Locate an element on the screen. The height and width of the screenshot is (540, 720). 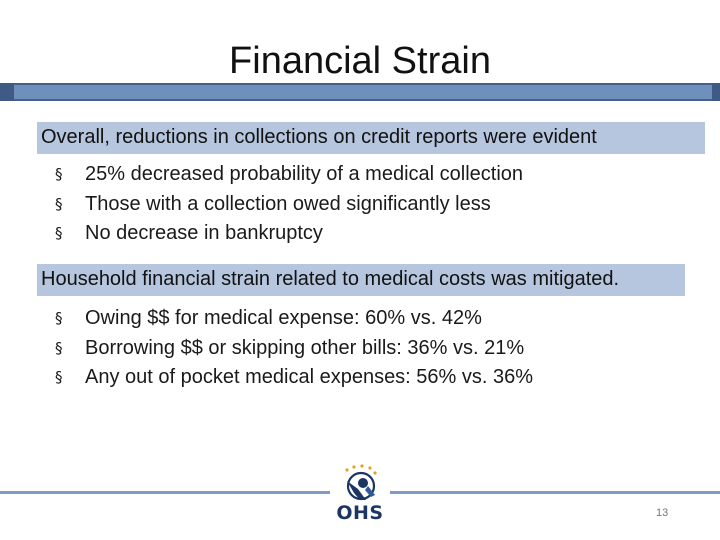
ohs-logo-icon is located at coordinates (361, 482).